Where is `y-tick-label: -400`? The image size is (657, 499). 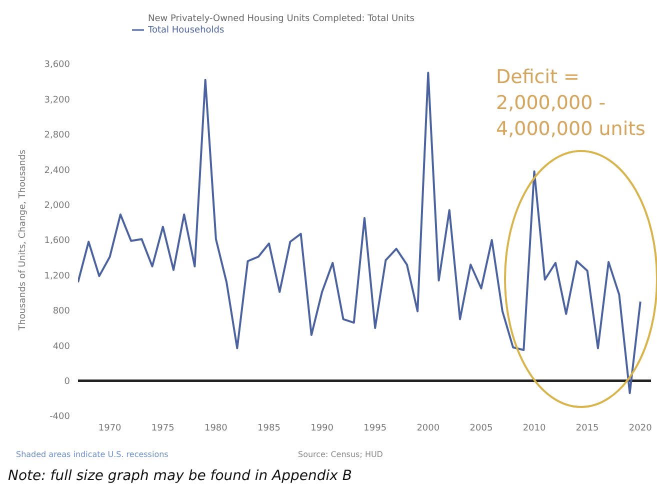 y-tick-label: -400 is located at coordinates (60, 417).